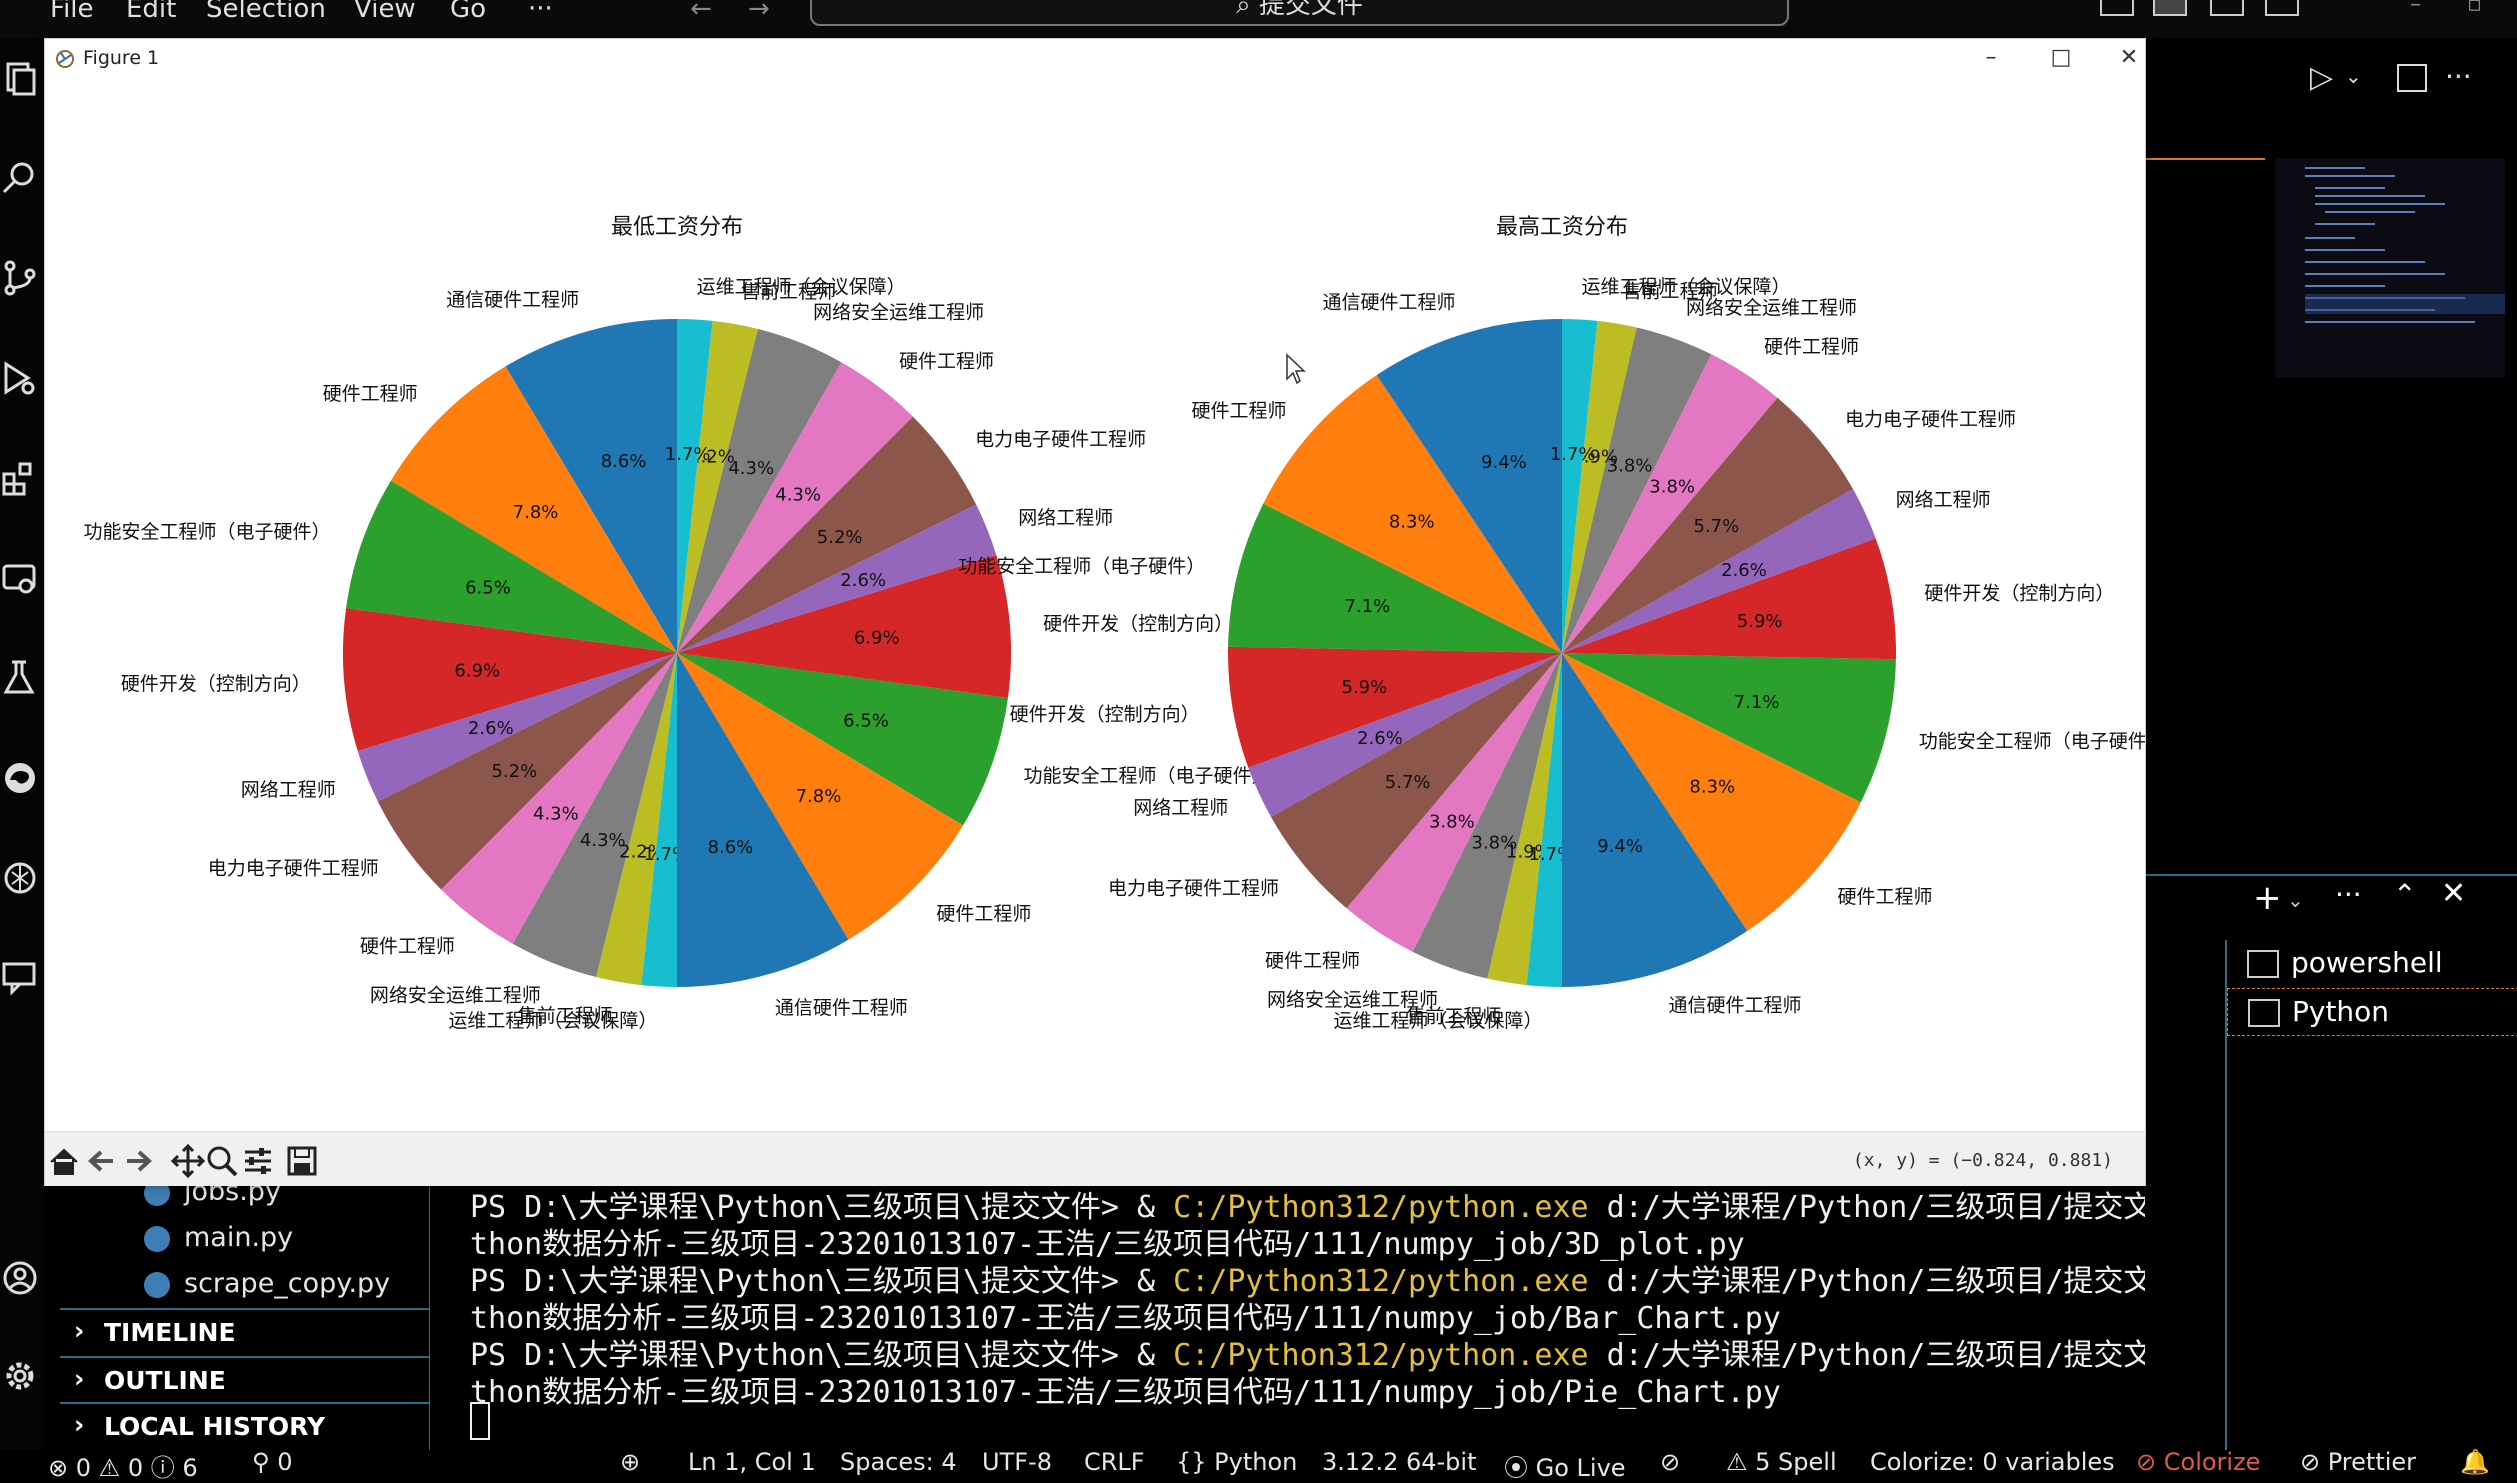  I want to click on cursor-position: Ln 1, Col 1, so click(752, 1462).